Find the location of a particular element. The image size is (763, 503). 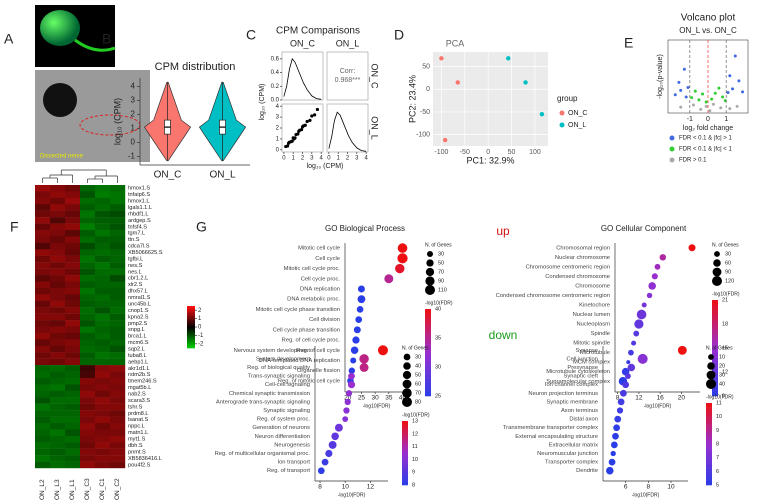

x-tick-label: 20 is located at coordinates (682, 398).